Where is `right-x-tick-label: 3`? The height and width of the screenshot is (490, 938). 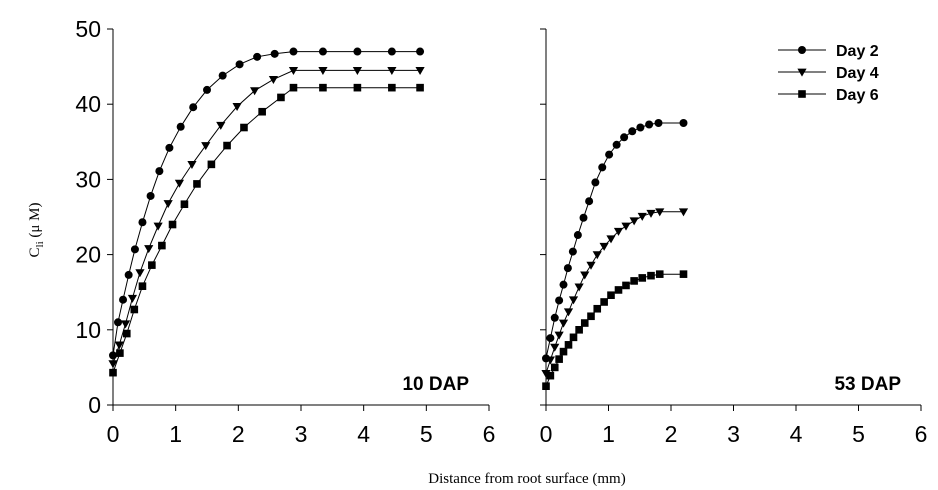 right-x-tick-label: 3 is located at coordinates (733, 434).